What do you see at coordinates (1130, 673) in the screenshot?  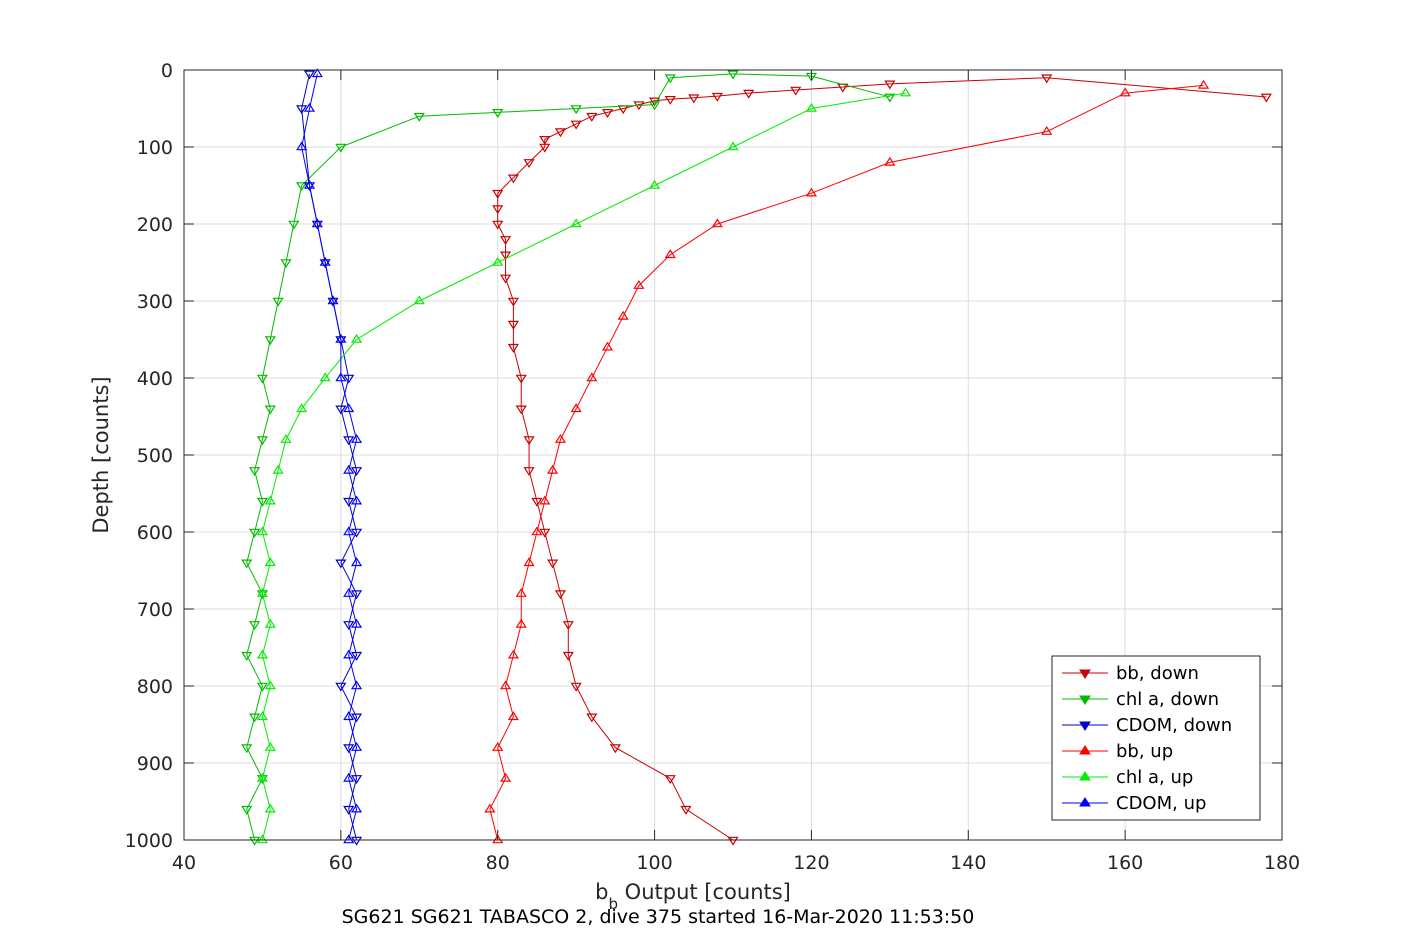 I see `legend-item: bb, down` at bounding box center [1130, 673].